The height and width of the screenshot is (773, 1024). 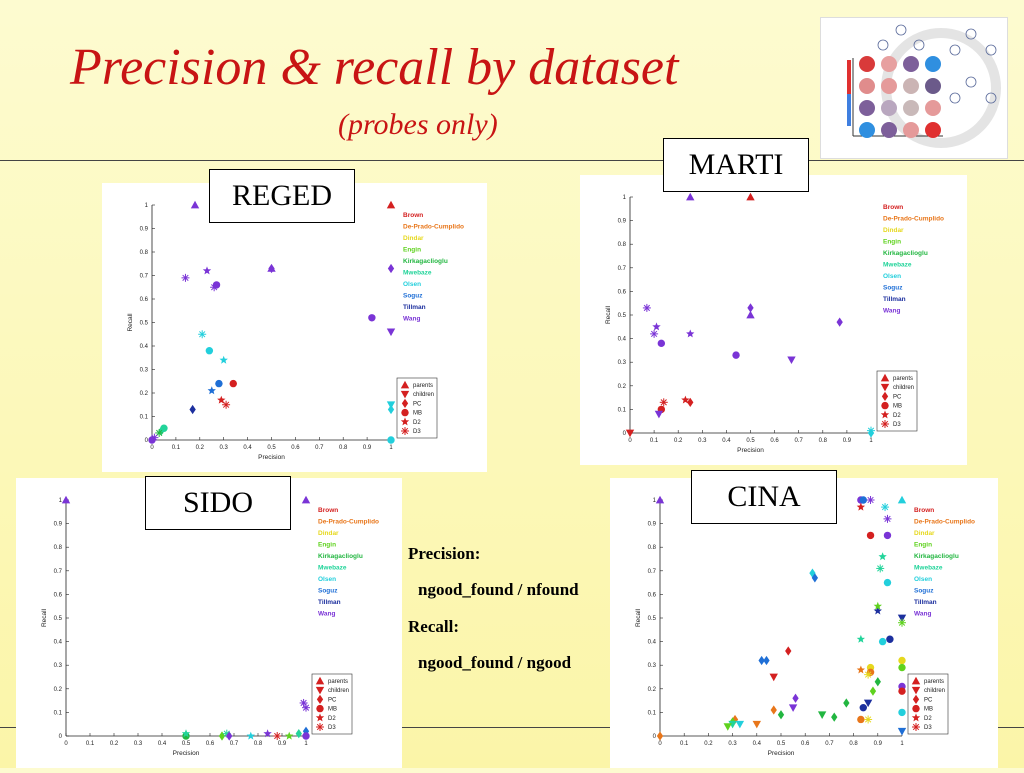 I want to click on legend-team-mwebaze: Mwebaze, so click(x=897, y=265).